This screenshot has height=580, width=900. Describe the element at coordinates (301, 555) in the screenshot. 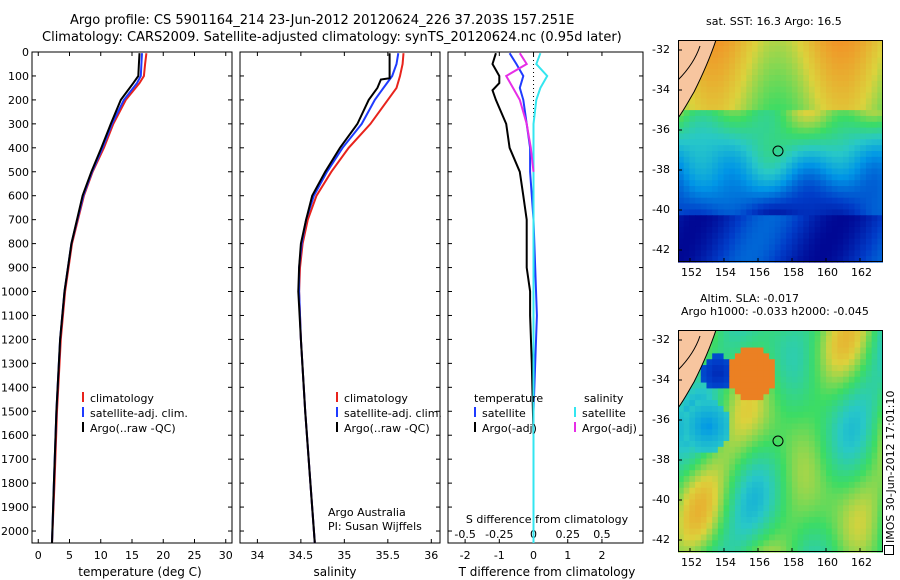

I see `x-tick-label: 34.5` at that location.